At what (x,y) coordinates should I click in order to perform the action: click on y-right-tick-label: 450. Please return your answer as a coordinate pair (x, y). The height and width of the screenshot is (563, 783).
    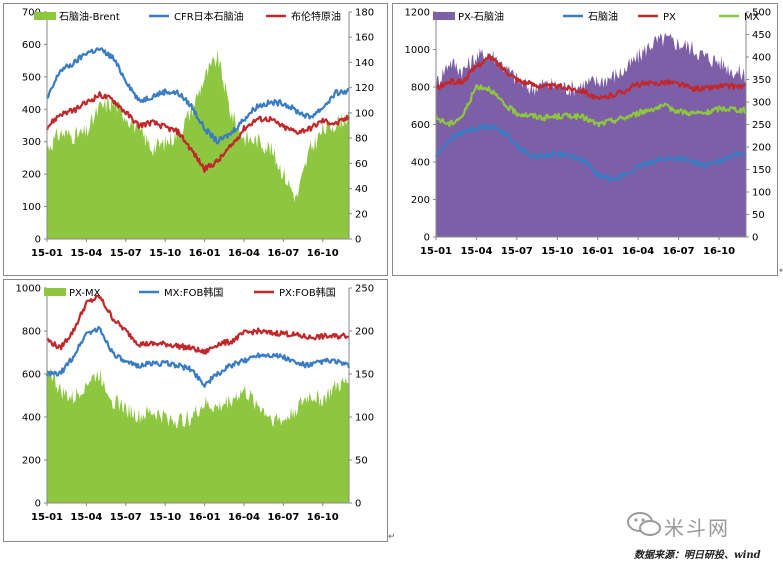
    Looking at the image, I should click on (761, 35).